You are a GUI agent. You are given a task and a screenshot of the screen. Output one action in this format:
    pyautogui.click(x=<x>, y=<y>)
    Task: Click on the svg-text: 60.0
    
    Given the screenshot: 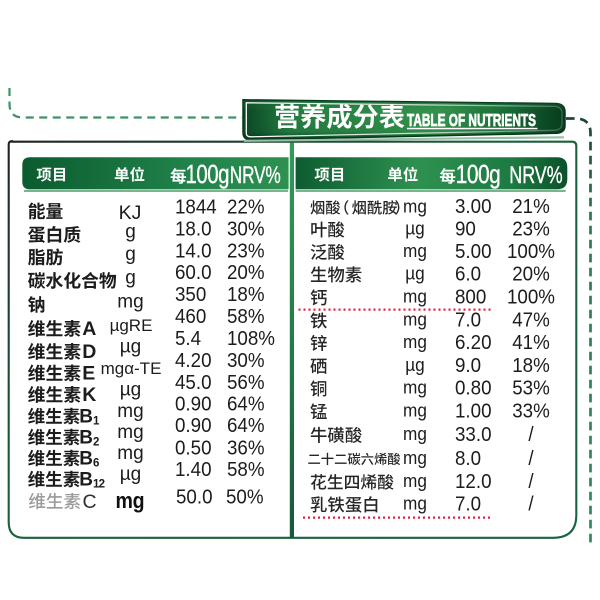 What is the action you would take?
    pyautogui.click(x=193, y=272)
    